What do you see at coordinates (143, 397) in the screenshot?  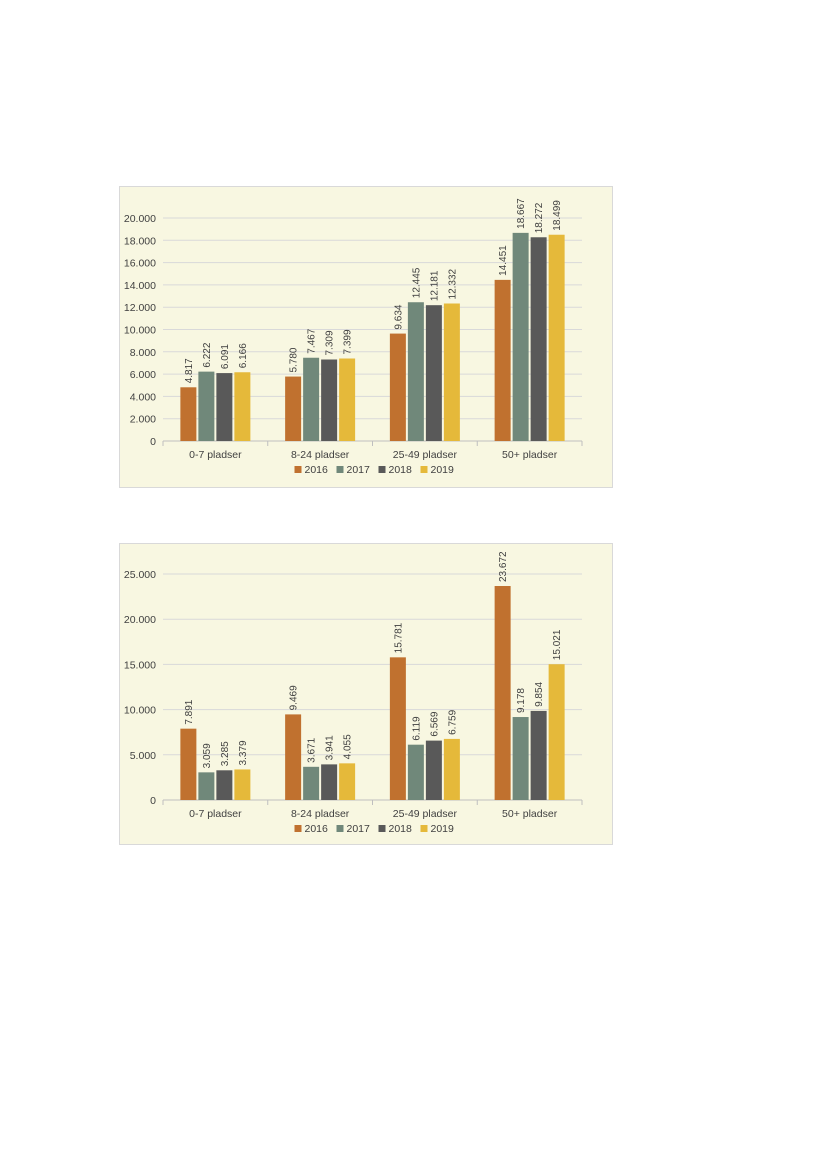 I see `y-tick-label: 4.000` at bounding box center [143, 397].